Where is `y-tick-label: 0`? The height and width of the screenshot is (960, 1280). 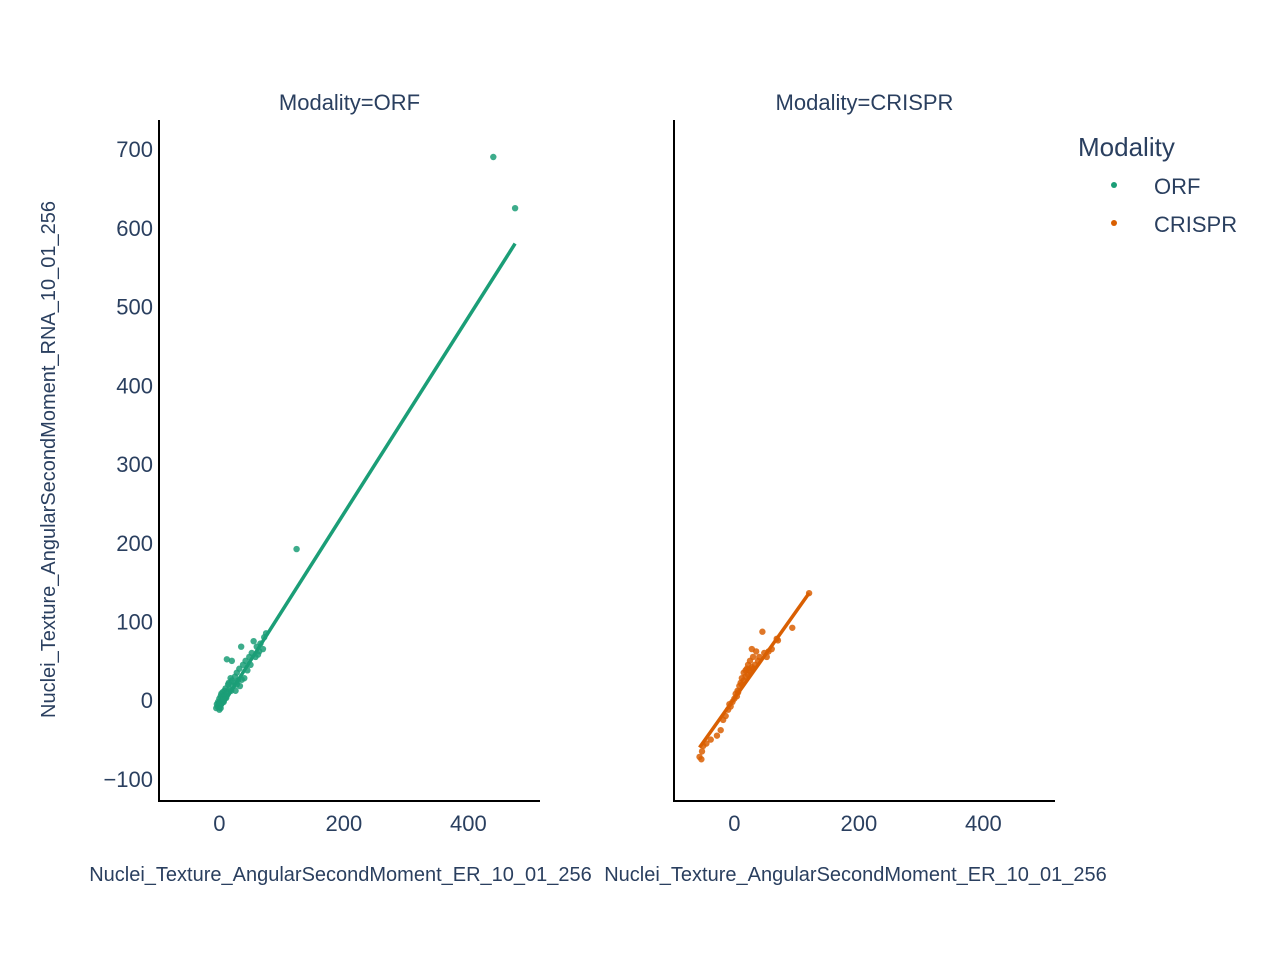 y-tick-label: 0 is located at coordinates (147, 700).